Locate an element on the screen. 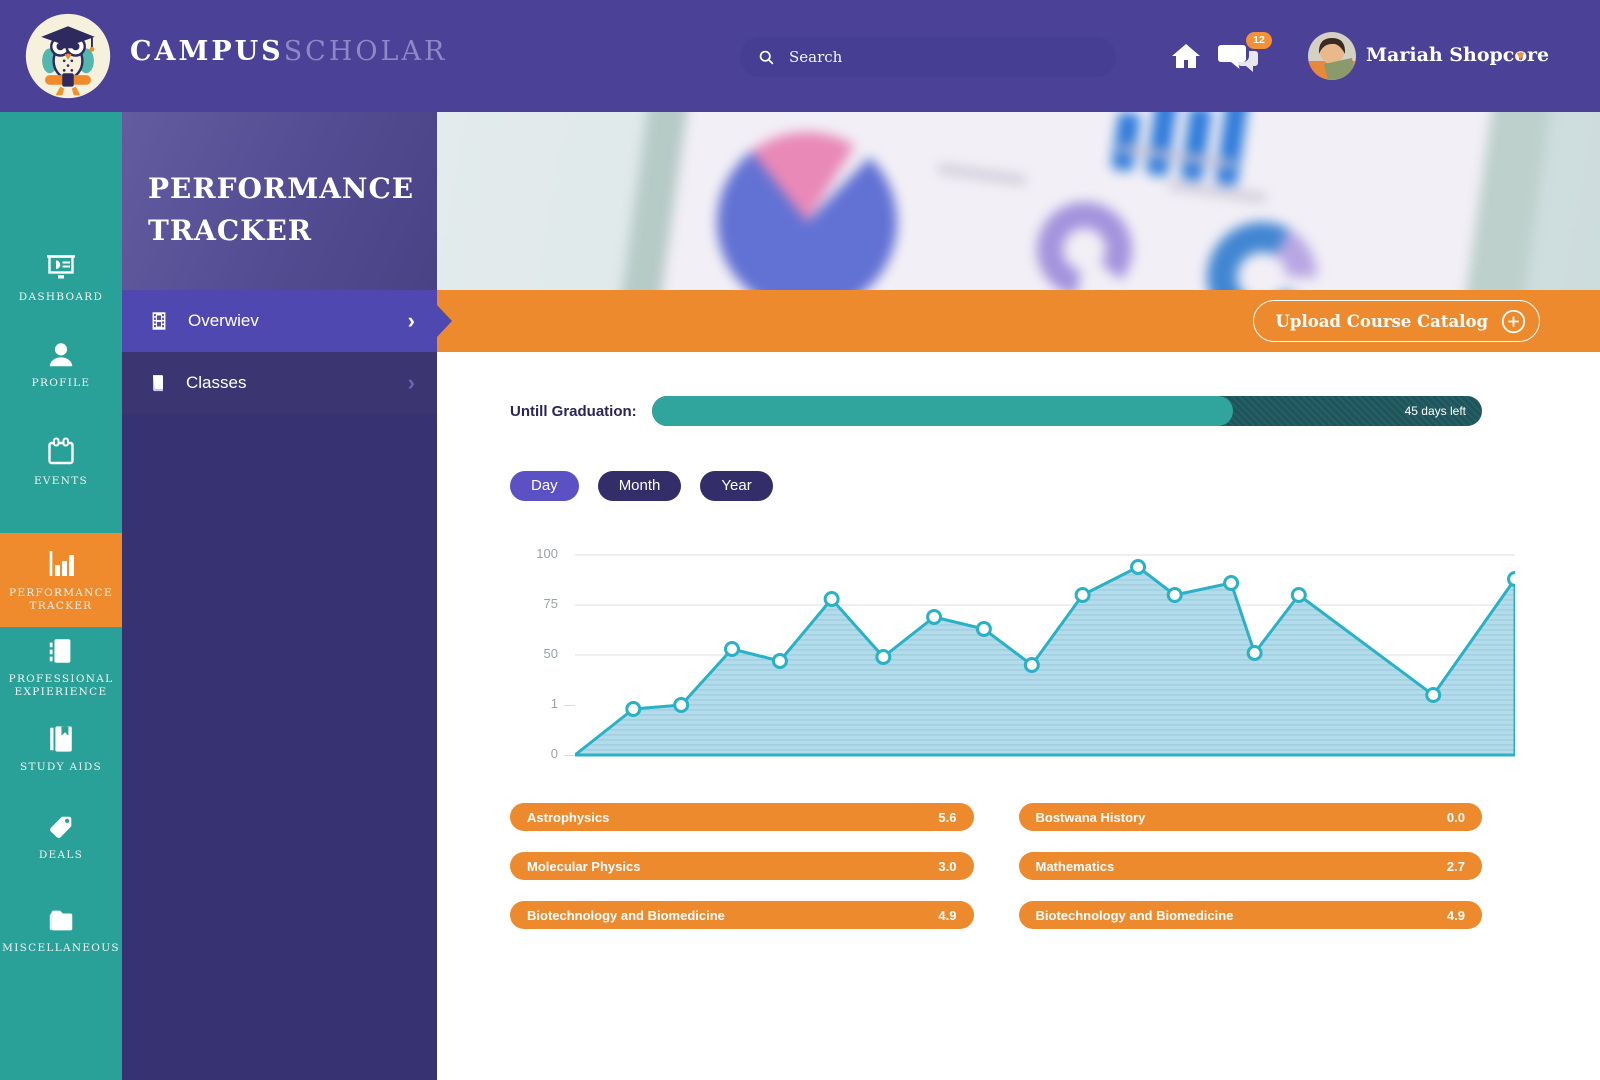 This screenshot has width=1600, height=1080. sidebar-item-performance-tracker: PERFORMANCE TRACKER is located at coordinates (61, 580).